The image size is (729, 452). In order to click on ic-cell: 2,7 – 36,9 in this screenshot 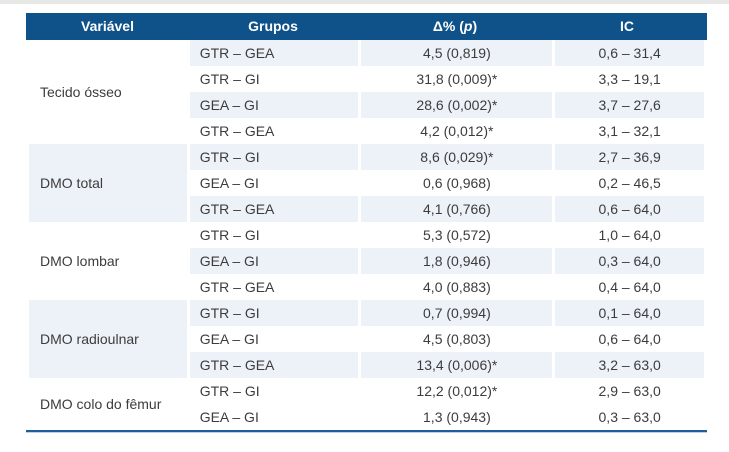, I will do `click(629, 157)`.